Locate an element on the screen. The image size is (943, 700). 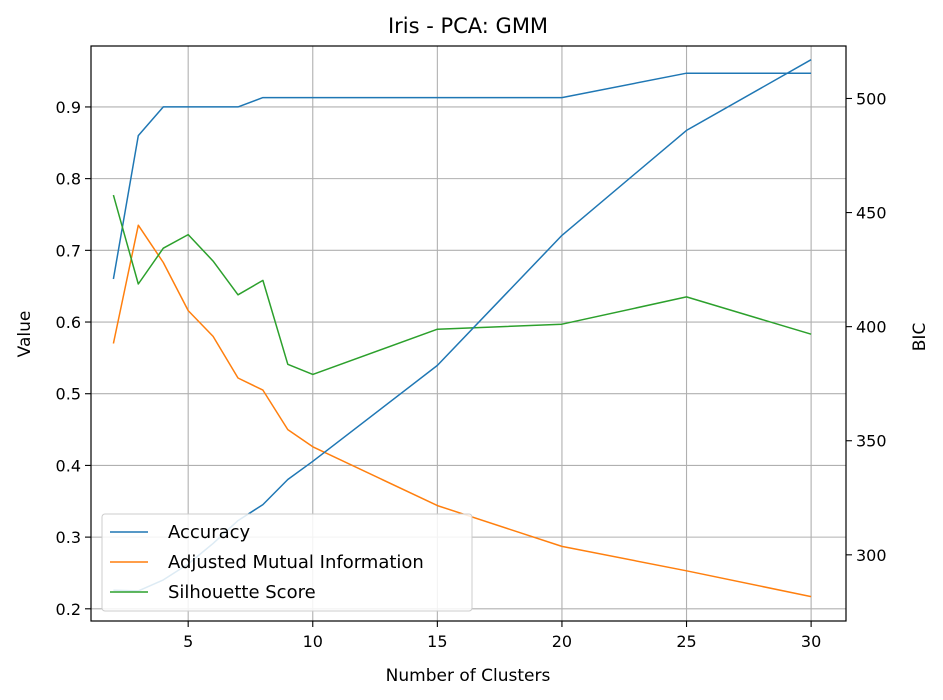
y2-tick-label: 400 is located at coordinates (871, 327).